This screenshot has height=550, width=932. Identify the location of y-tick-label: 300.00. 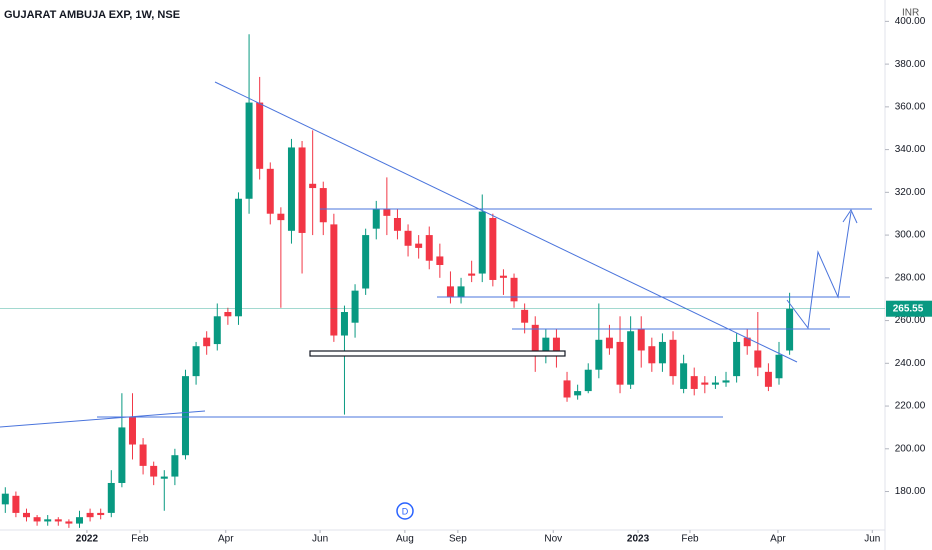
(910, 235).